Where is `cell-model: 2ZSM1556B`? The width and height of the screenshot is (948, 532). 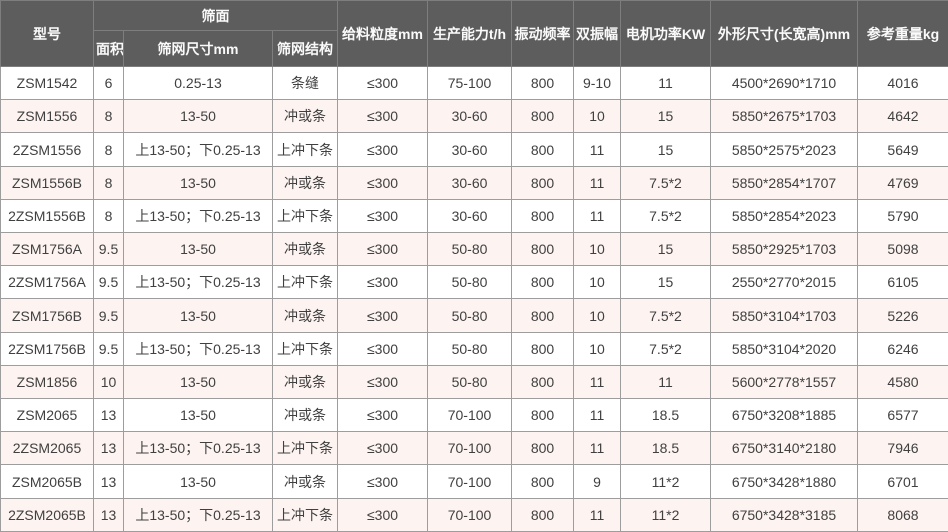 cell-model: 2ZSM1556B is located at coordinates (47, 216).